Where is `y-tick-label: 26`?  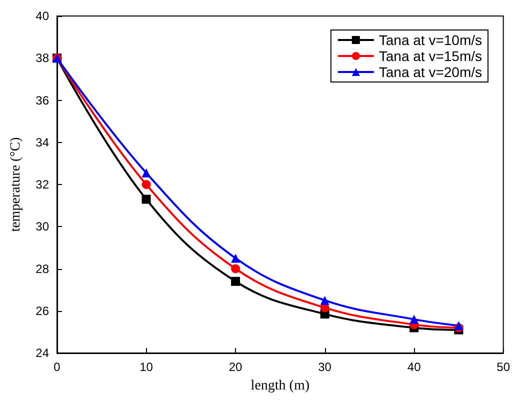 y-tick-label: 26 is located at coordinates (43, 311).